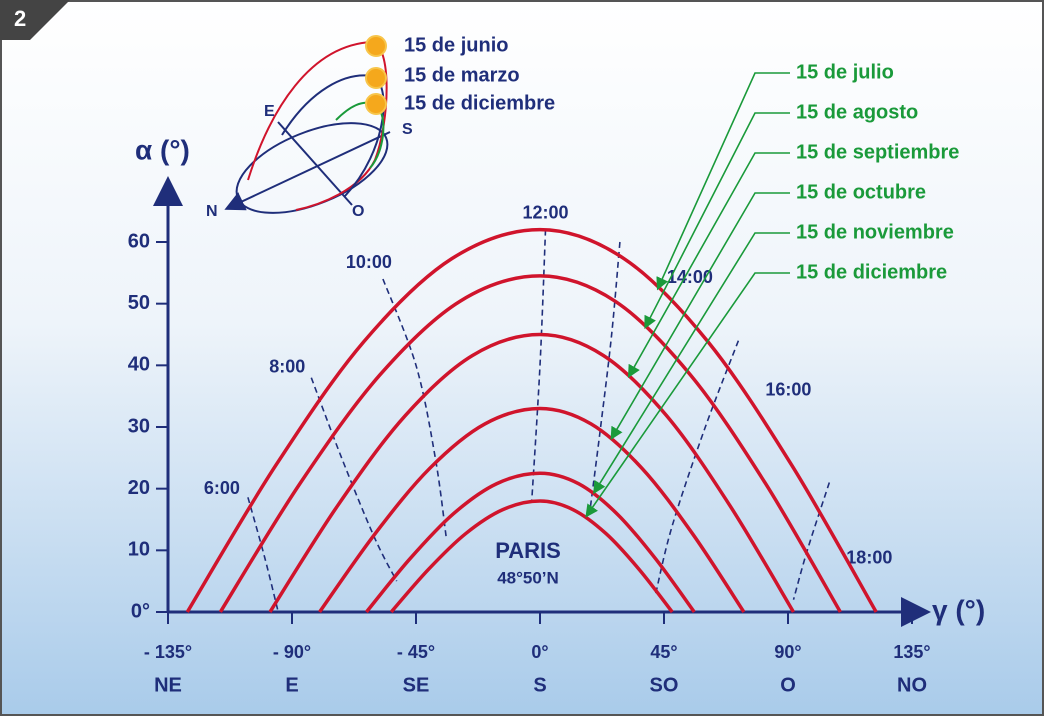 The width and height of the screenshot is (1044, 716). Describe the element at coordinates (139, 365) in the screenshot. I see `y-tick-label: 40` at that location.